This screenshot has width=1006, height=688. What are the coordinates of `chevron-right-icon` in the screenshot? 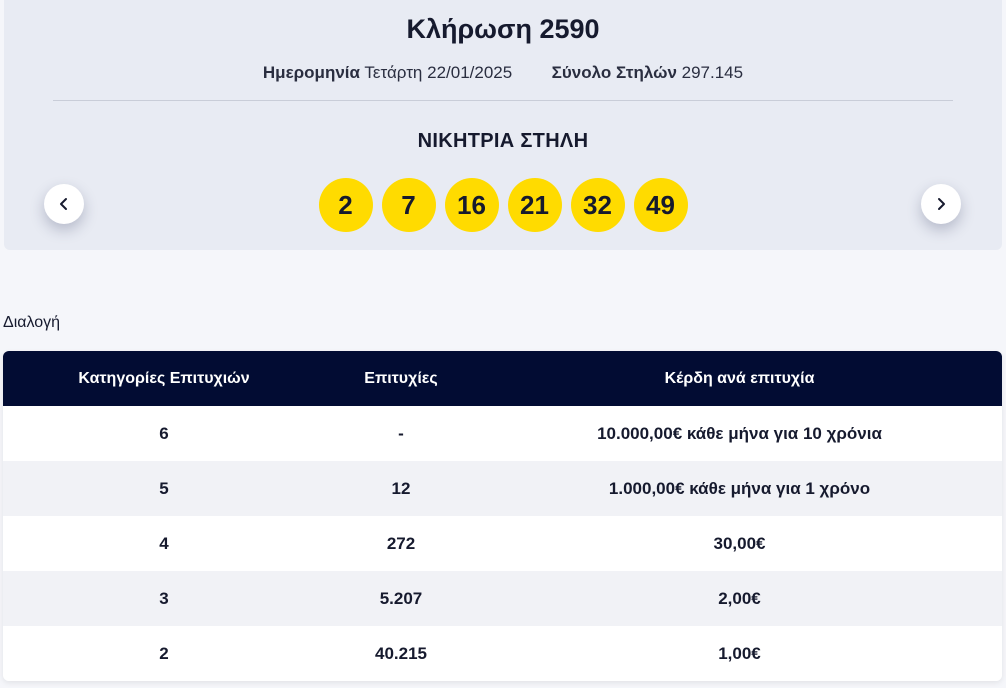 It's located at (941, 204).